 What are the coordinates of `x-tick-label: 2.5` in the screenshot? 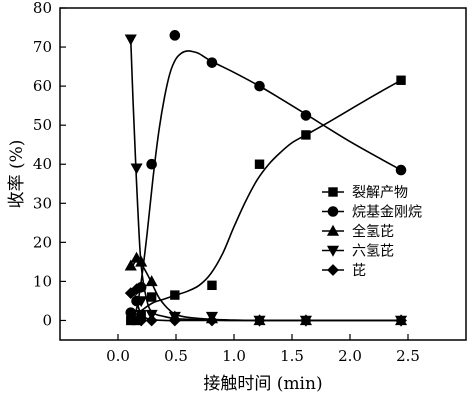 It's located at (408, 356).